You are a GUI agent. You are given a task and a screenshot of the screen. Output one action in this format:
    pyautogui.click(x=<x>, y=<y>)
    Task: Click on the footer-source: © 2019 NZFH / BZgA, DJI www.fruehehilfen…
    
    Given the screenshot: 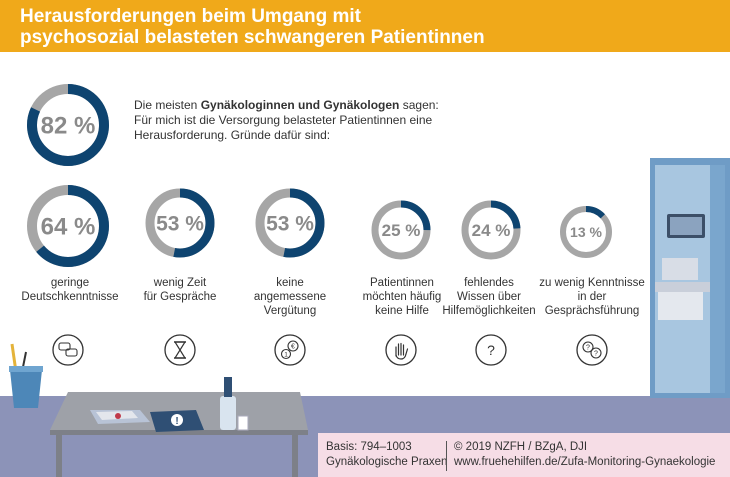 What is the action you would take?
    pyautogui.click(x=584, y=455)
    